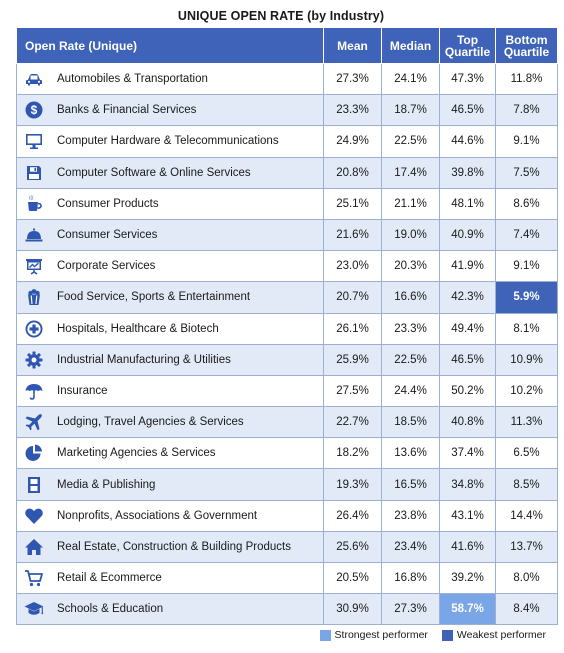  What do you see at coordinates (501, 635) in the screenshot?
I see `legend-label-weakest: Weakest performer` at bounding box center [501, 635].